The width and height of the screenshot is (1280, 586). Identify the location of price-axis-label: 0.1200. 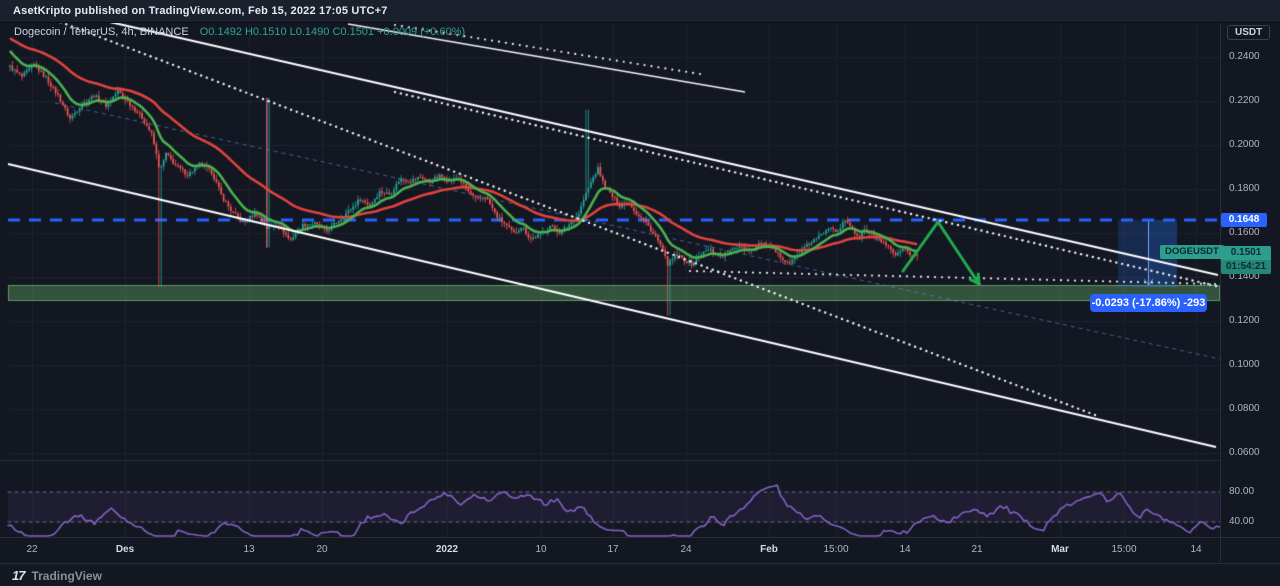
(1244, 320).